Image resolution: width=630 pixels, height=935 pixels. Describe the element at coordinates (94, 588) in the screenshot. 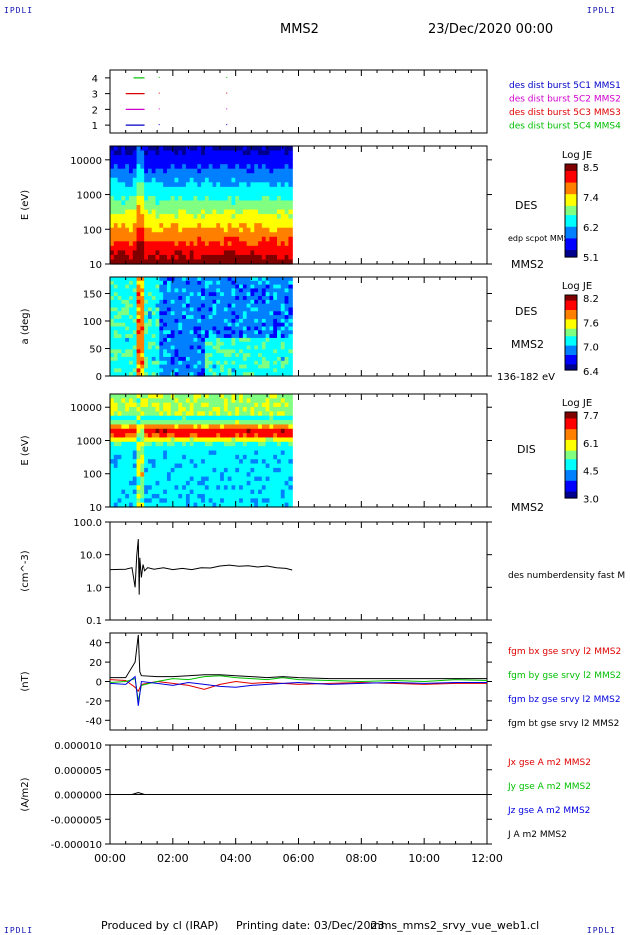

I see `density-ytick-label: 1.0` at that location.